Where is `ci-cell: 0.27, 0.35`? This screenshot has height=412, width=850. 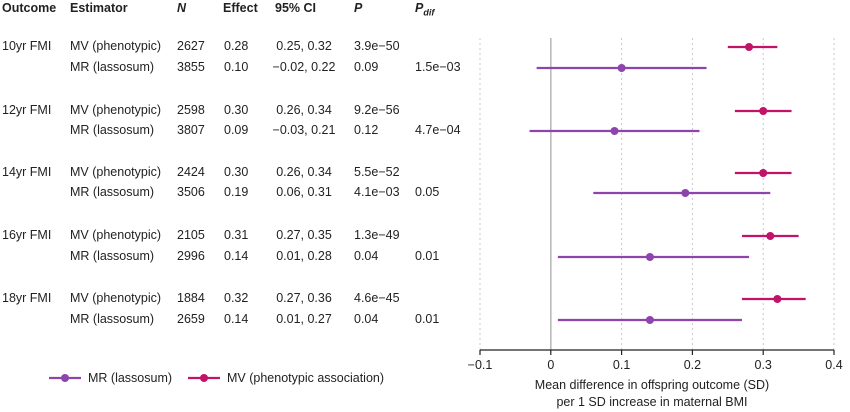 ci-cell: 0.27, 0.35 is located at coordinates (304, 235).